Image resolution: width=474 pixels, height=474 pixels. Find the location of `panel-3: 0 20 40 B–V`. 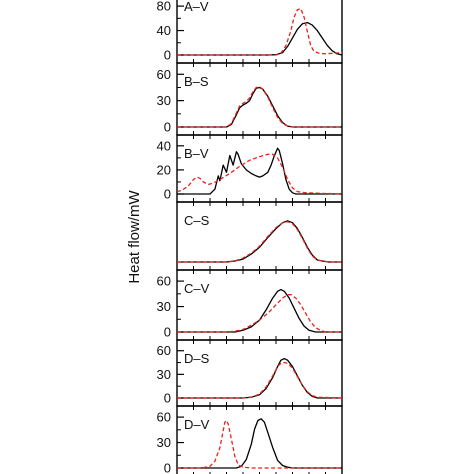

panel-3: 0 20 40 B–V is located at coordinates (250, 168).